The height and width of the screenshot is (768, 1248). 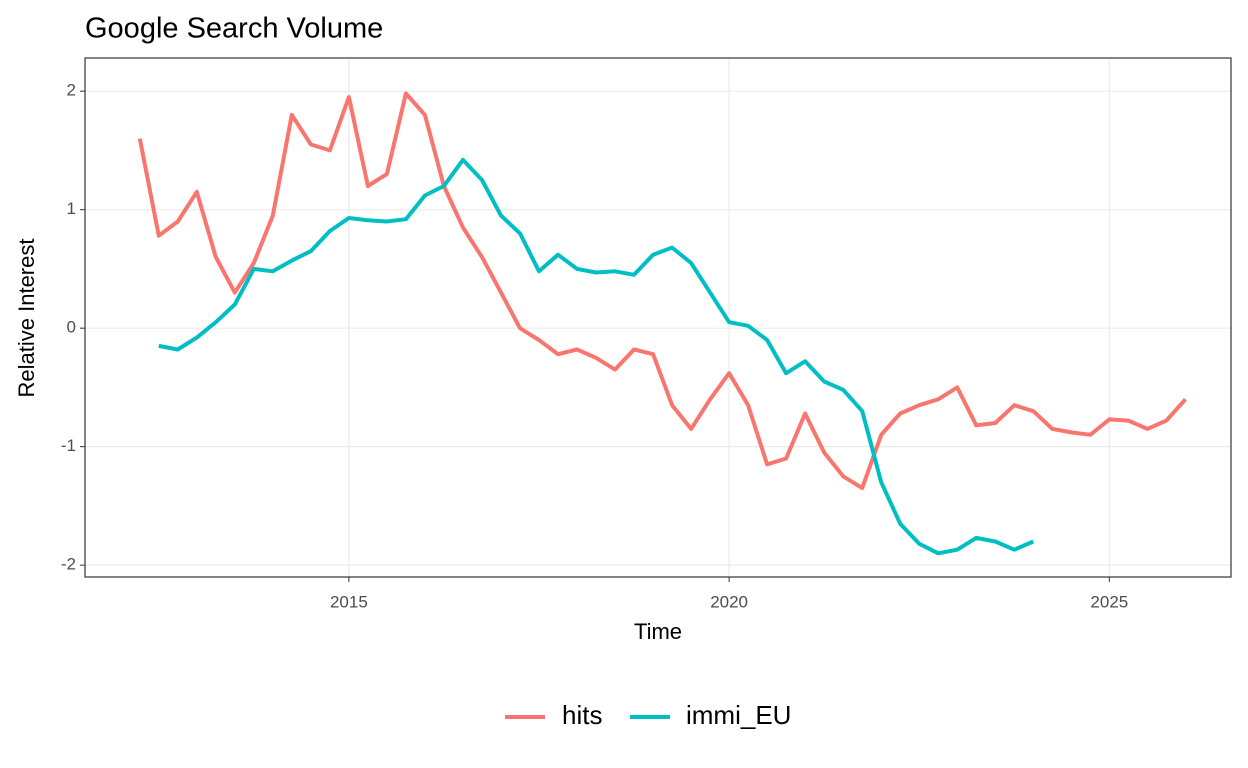 I want to click on x-axis-title: Time, so click(x=658, y=631).